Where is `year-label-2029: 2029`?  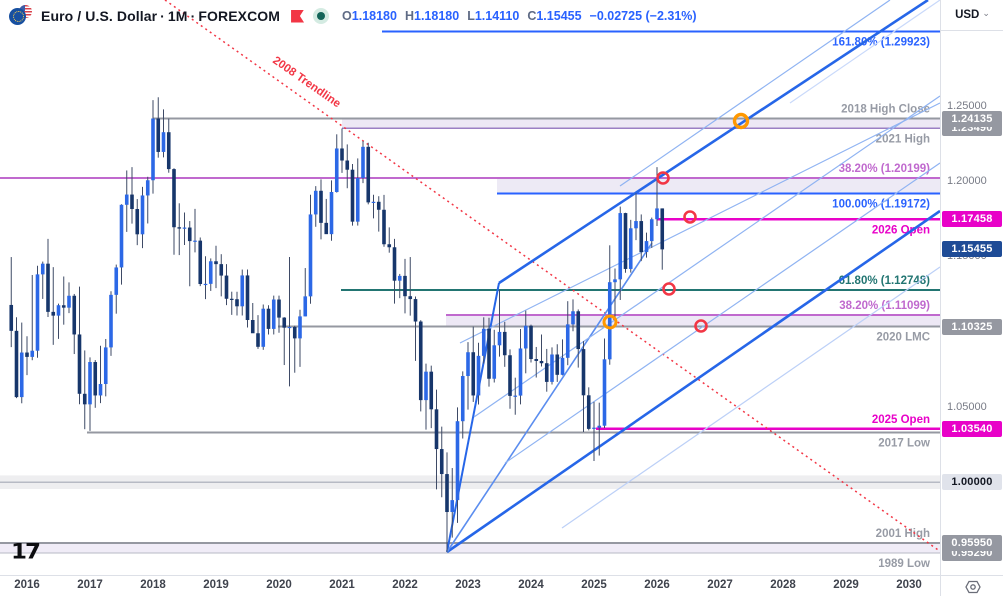 year-label-2029: 2029 is located at coordinates (846, 585).